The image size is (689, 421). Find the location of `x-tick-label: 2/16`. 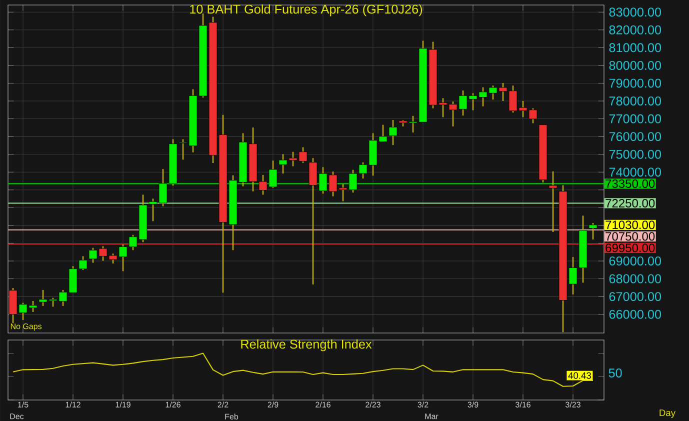

x-tick-label: 2/16 is located at coordinates (323, 405).